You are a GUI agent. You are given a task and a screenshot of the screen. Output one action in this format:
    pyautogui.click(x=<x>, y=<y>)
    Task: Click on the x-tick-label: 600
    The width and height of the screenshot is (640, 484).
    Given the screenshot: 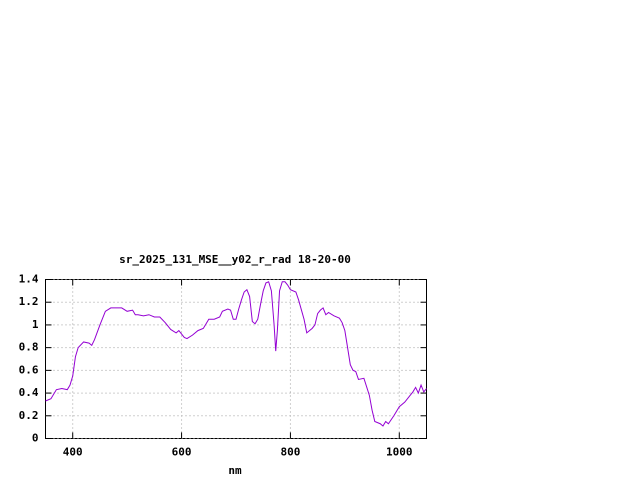 What is the action you would take?
    pyautogui.click(x=182, y=452)
    